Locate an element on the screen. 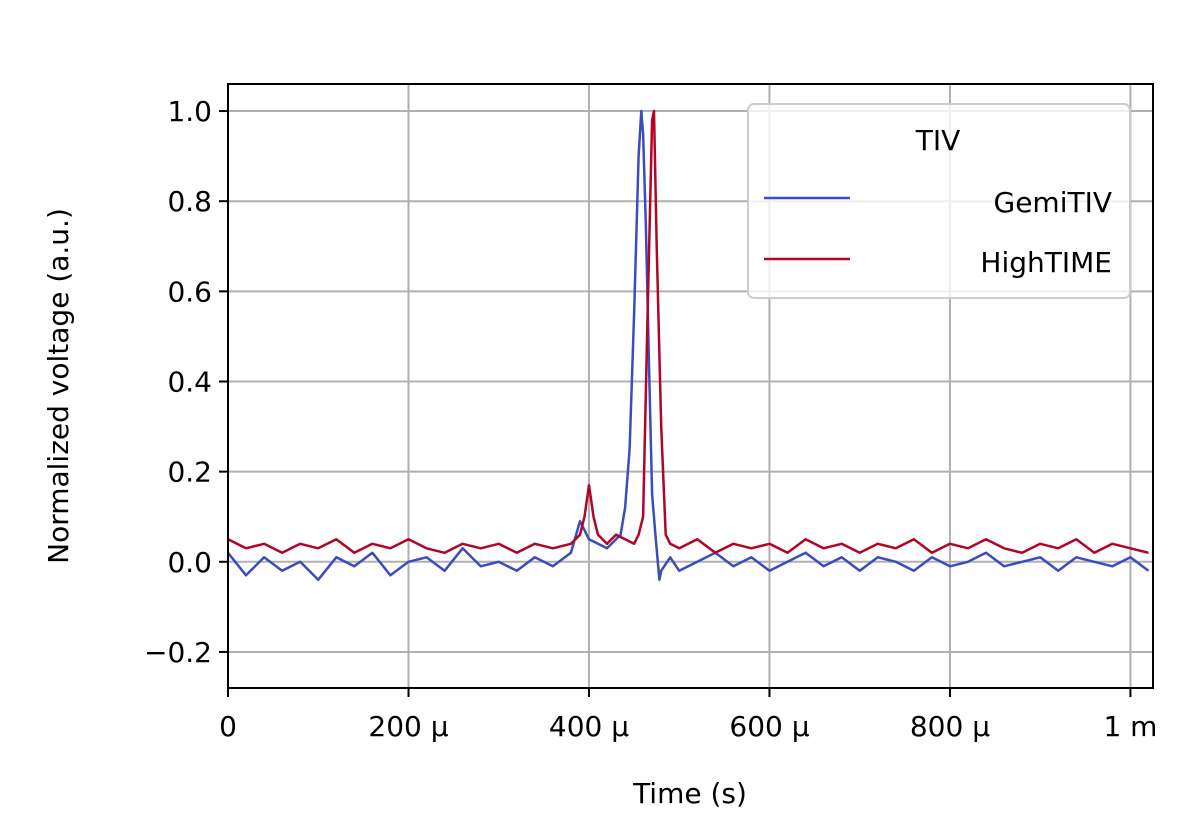 The height and width of the screenshot is (840, 1200). legend-label-gemitiv: GemiTIV is located at coordinates (1053, 202).